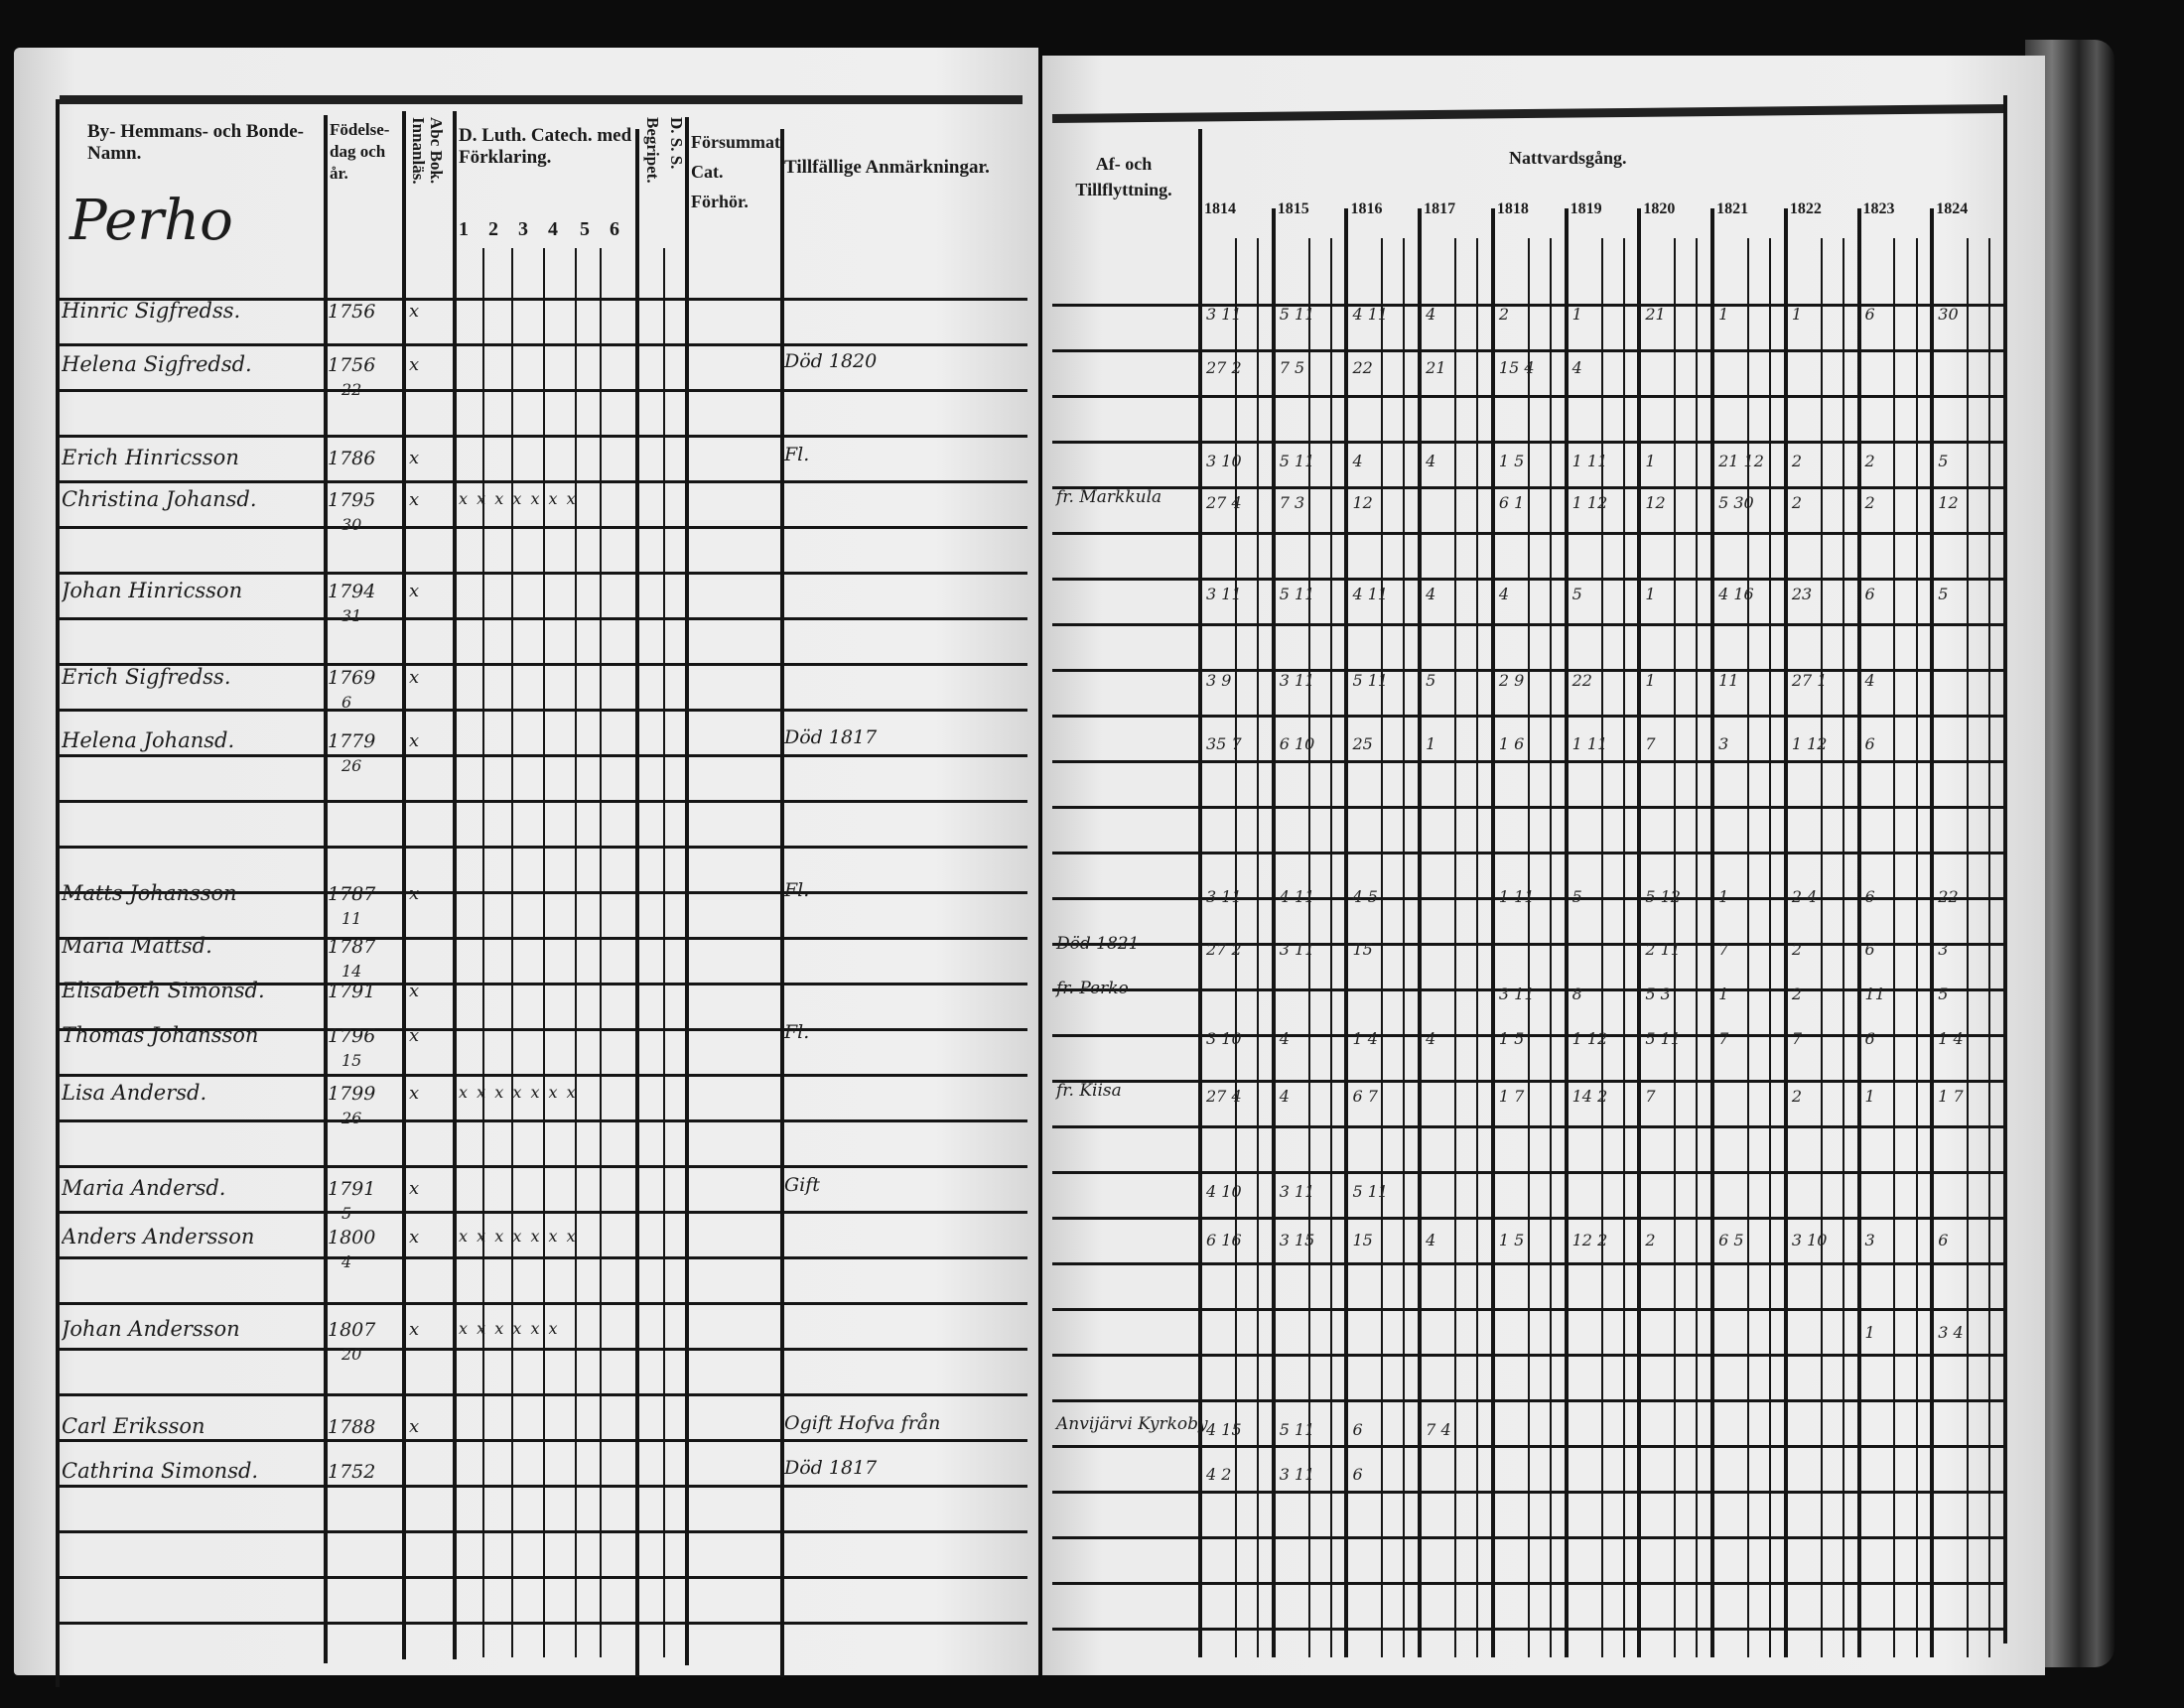  I want to click on communion-mark: 3, so click(1869, 1240).